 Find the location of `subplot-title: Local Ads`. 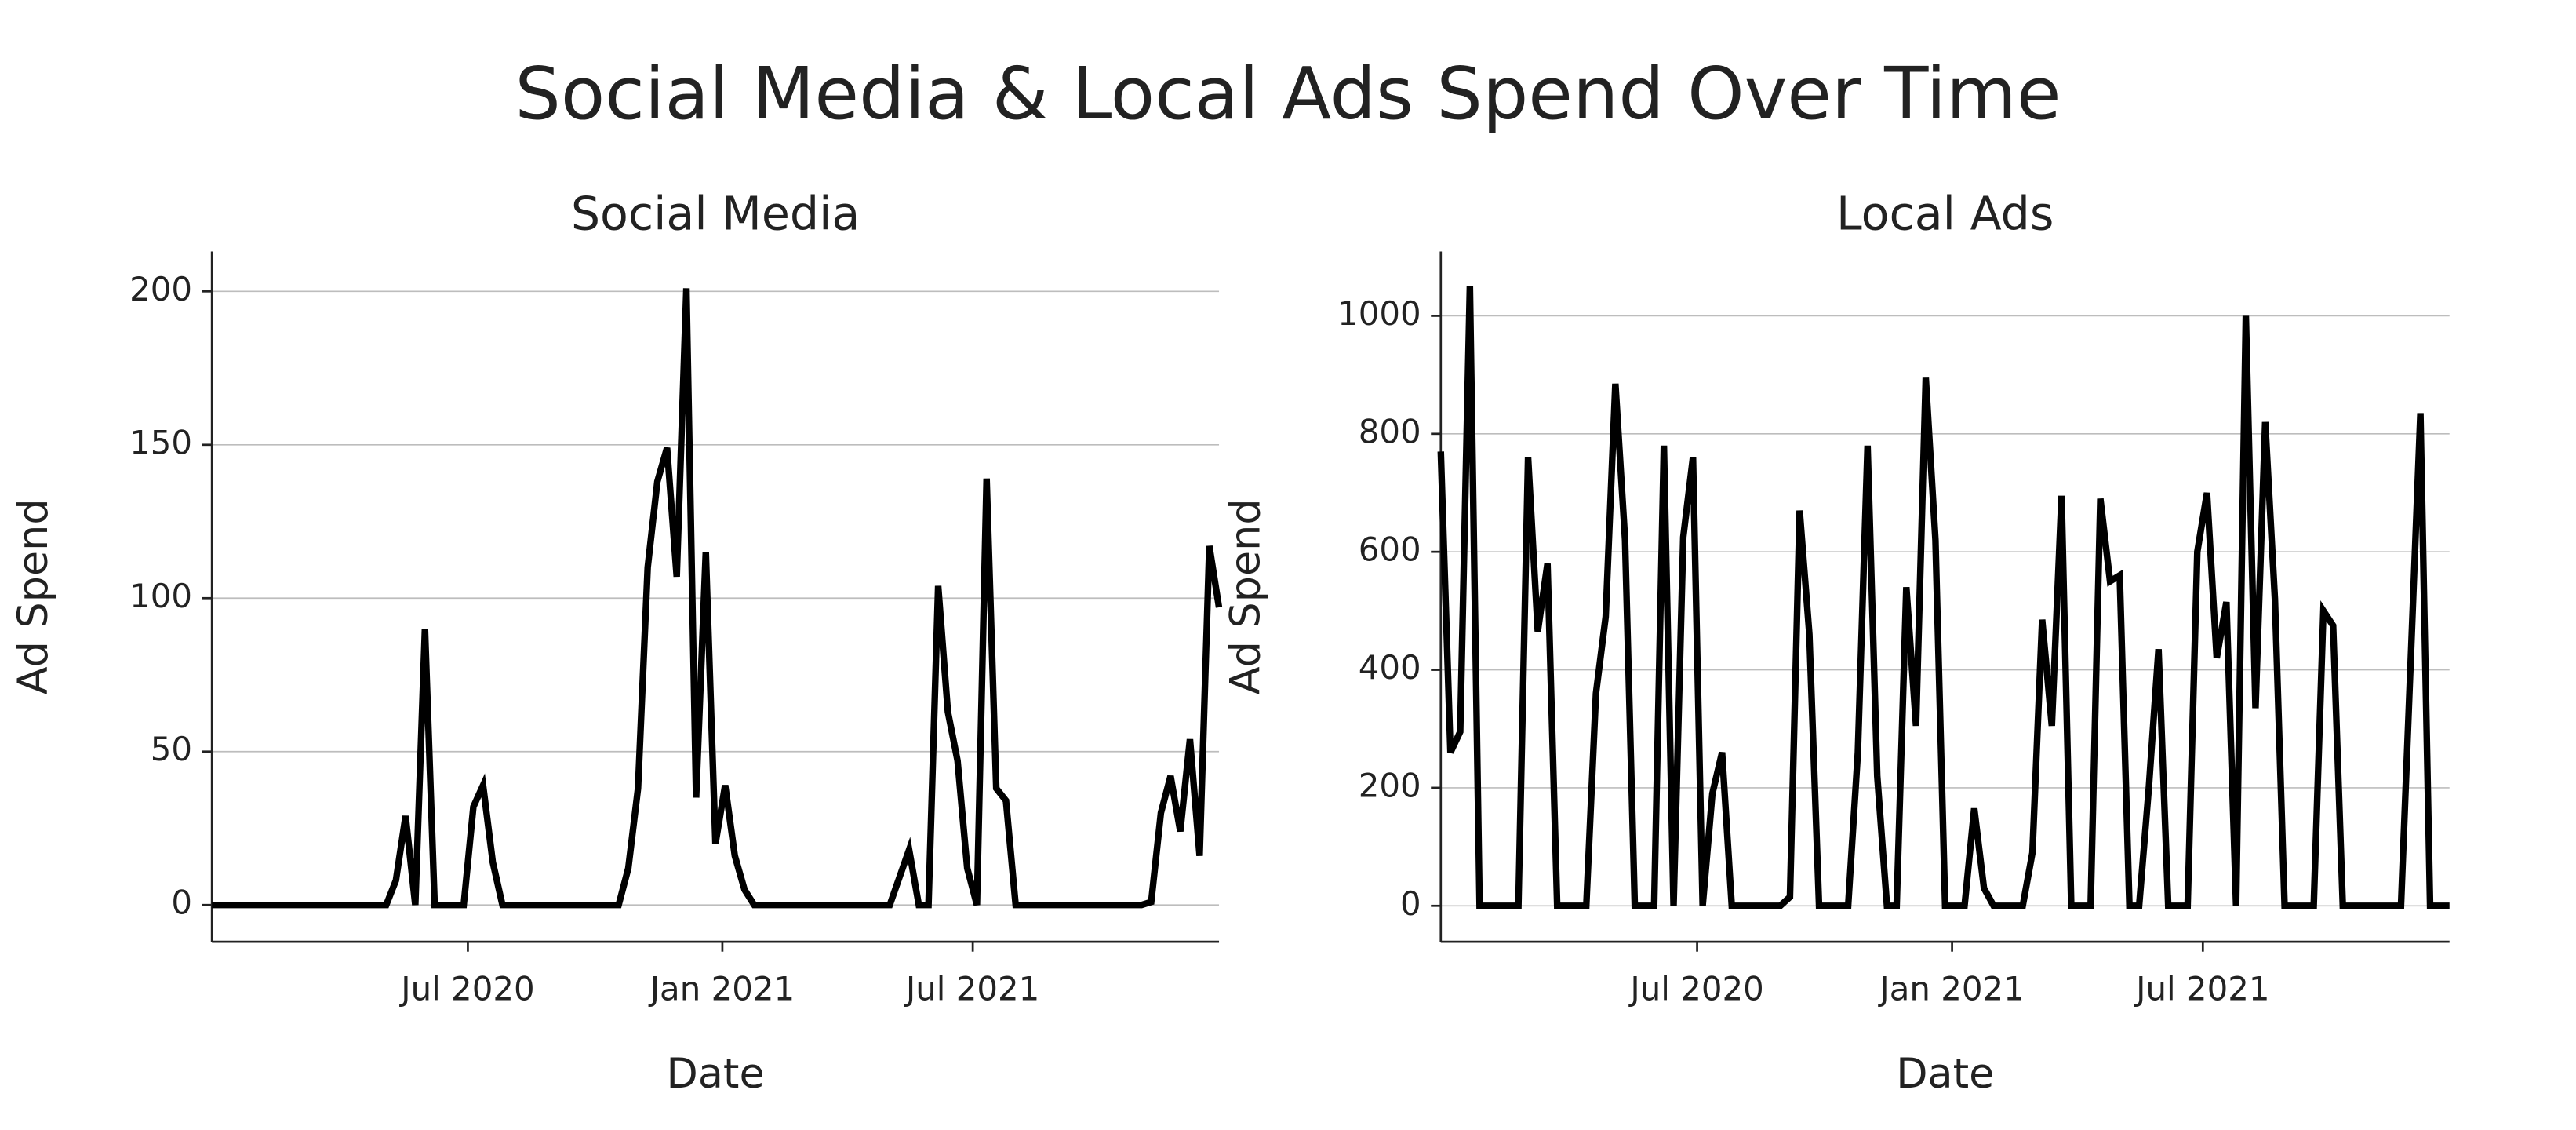

subplot-title: Local Ads is located at coordinates (1945, 214).